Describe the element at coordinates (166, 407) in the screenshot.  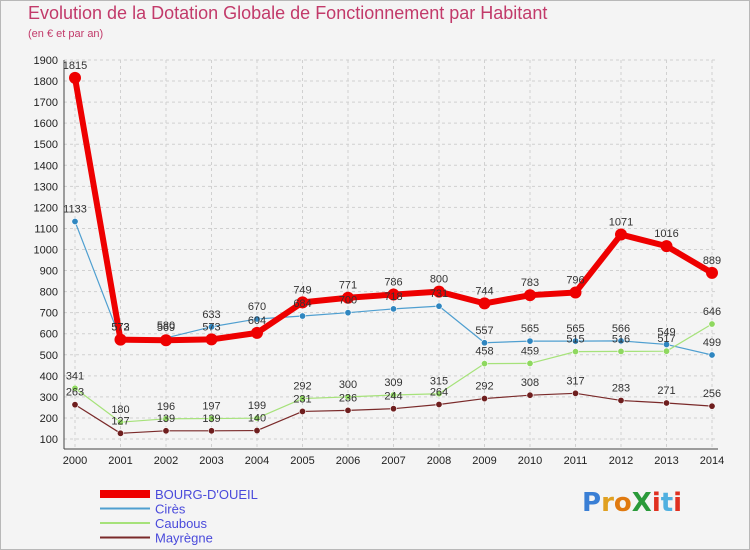
I see `data-label-caubous: 196` at that location.